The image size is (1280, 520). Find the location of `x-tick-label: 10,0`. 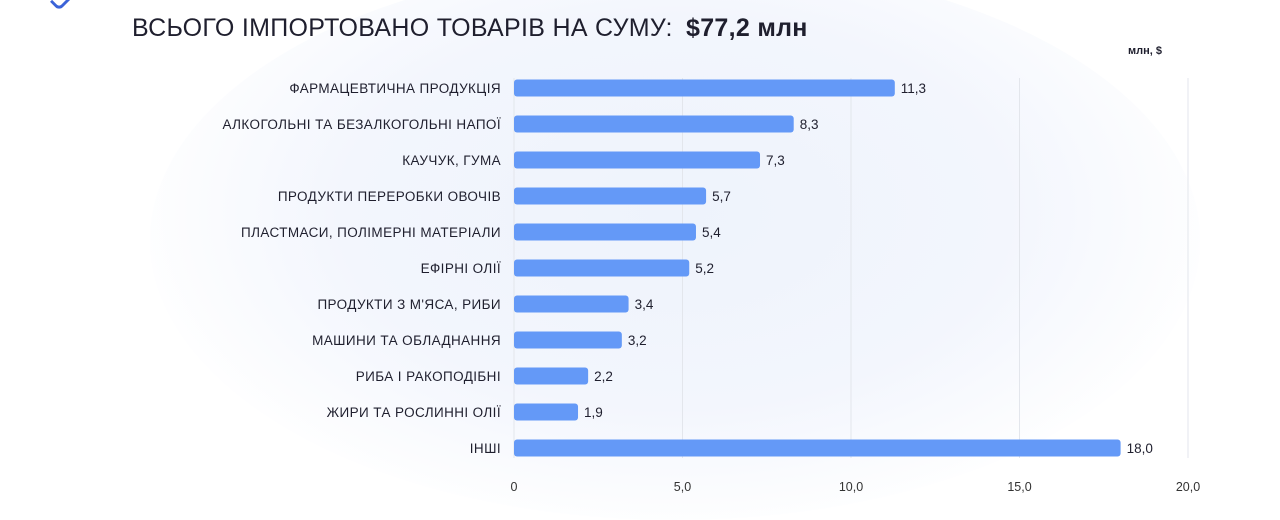

x-tick-label: 10,0 is located at coordinates (851, 487).